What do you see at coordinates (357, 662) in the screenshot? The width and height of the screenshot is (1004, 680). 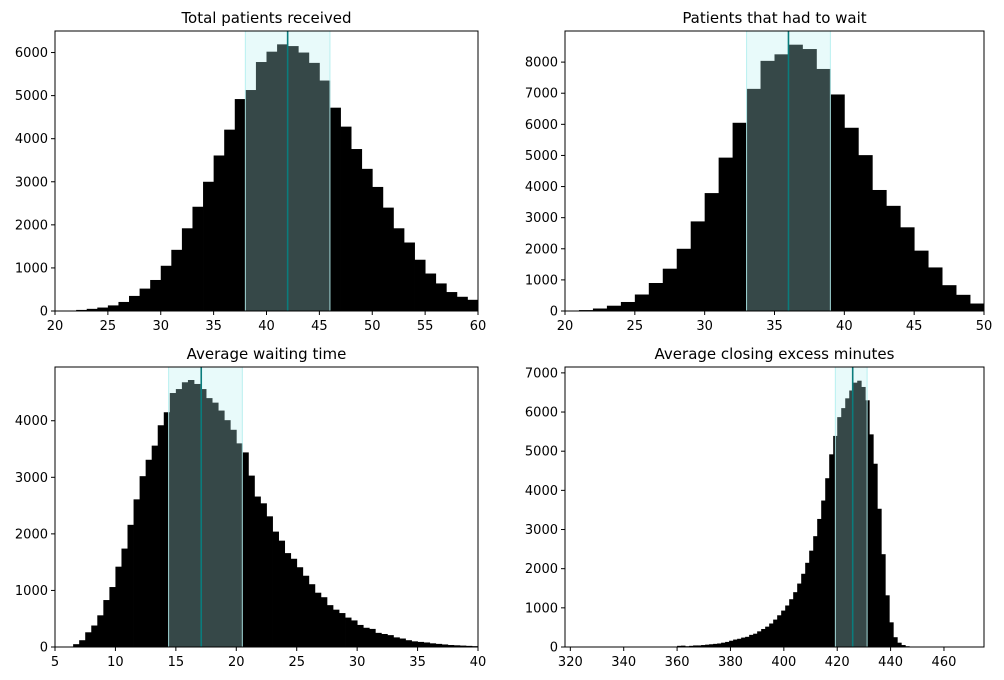 I see `x-tick-label: 30` at bounding box center [357, 662].